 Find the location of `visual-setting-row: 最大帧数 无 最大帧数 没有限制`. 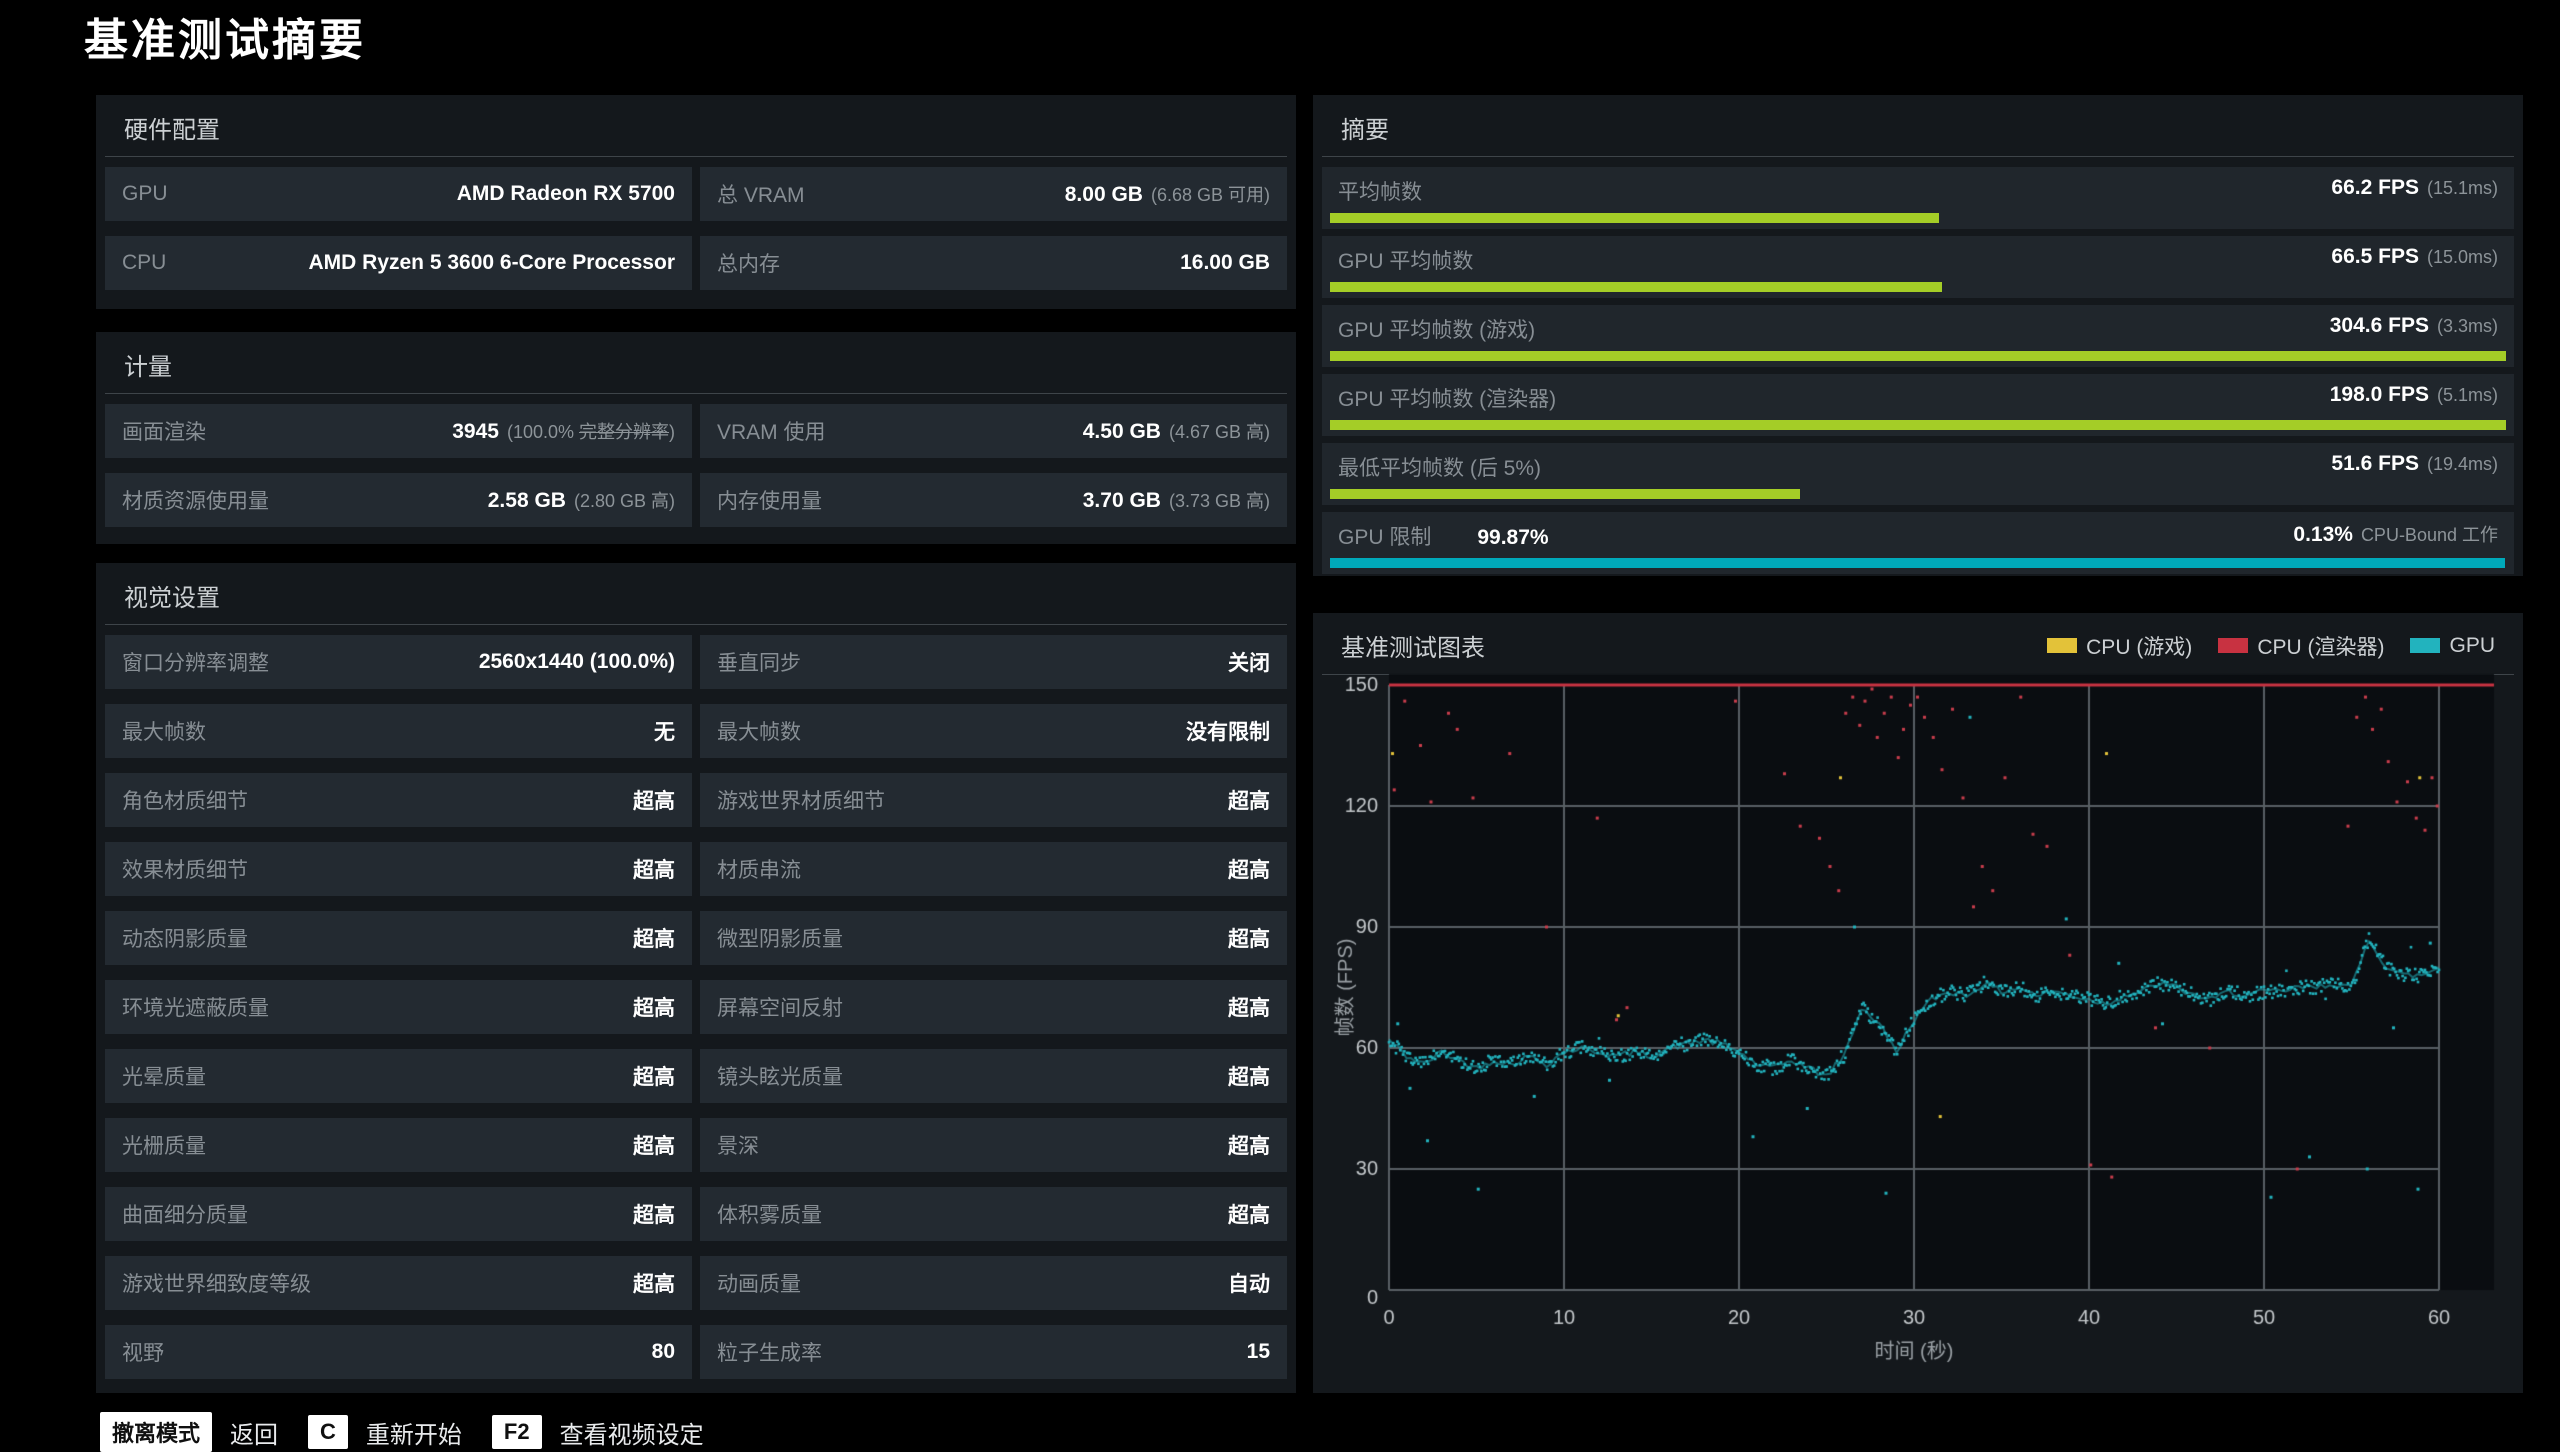

visual-setting-row: 最大帧数 无 最大帧数 没有限制 is located at coordinates (696, 731).